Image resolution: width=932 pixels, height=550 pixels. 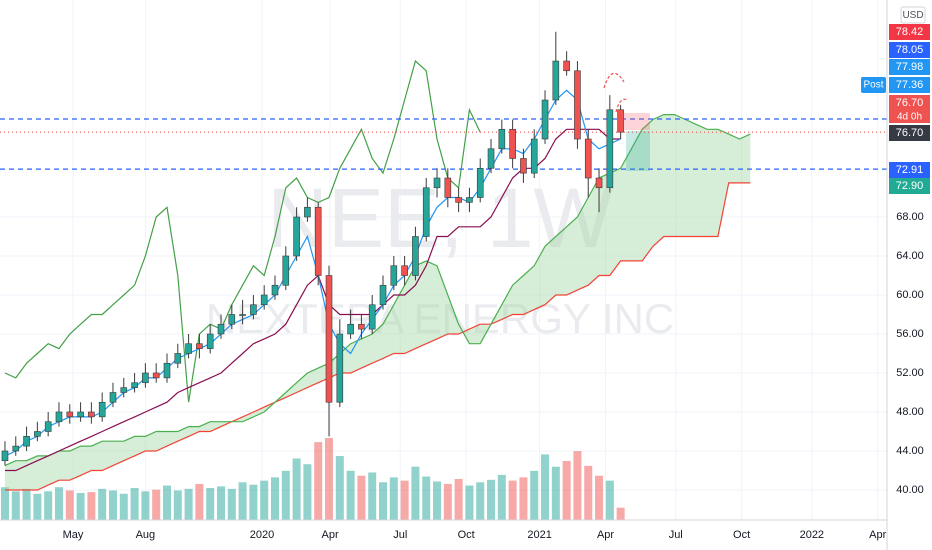 I want to click on y-tick-label: 52.00, so click(x=910, y=373).